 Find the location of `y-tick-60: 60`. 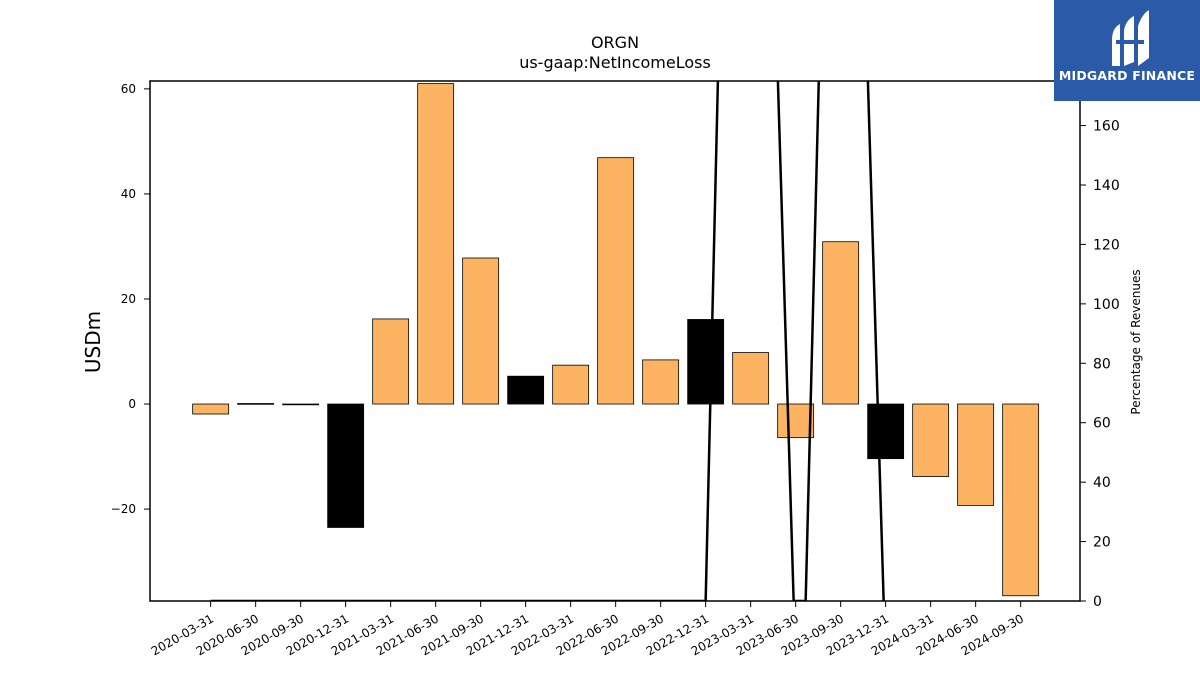

y-tick-60: 60 is located at coordinates (135, 89).